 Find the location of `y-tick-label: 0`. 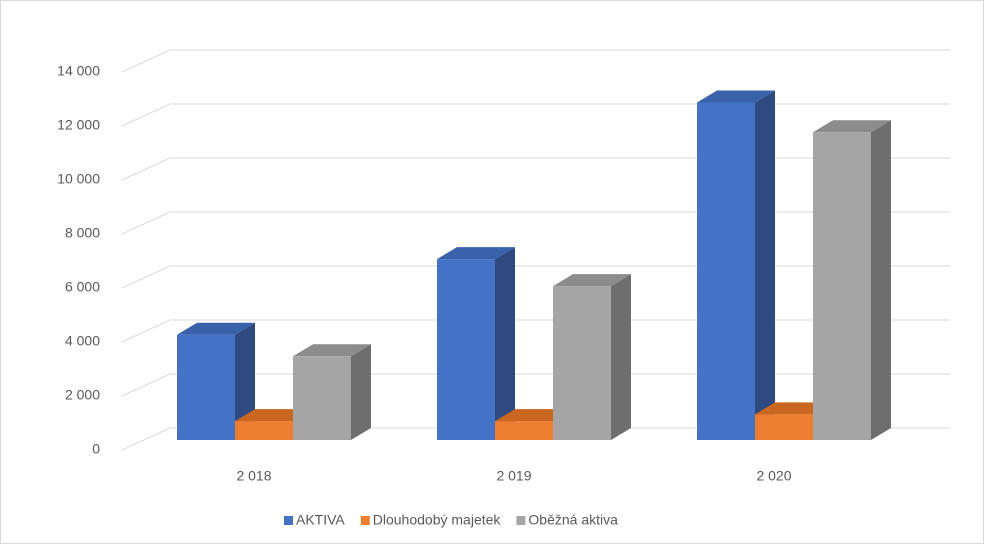

y-tick-label: 0 is located at coordinates (96, 449).